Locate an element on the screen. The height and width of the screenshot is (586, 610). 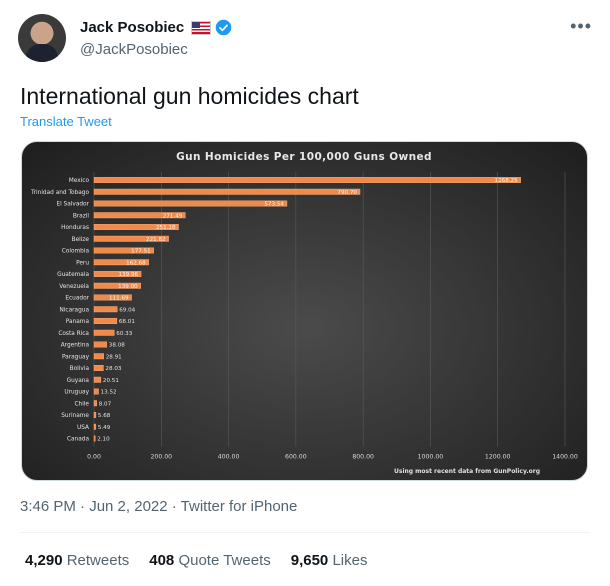
value-label: 177.51 is located at coordinates (141, 252).